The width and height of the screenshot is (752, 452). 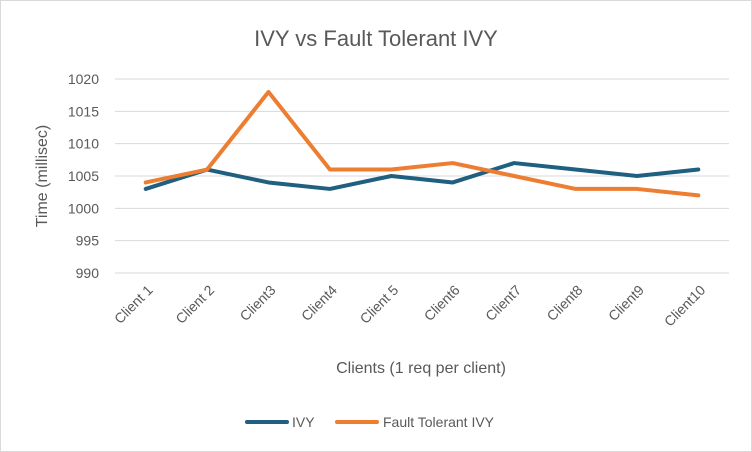 I want to click on x-tick-label: Client 5, so click(x=379, y=304).